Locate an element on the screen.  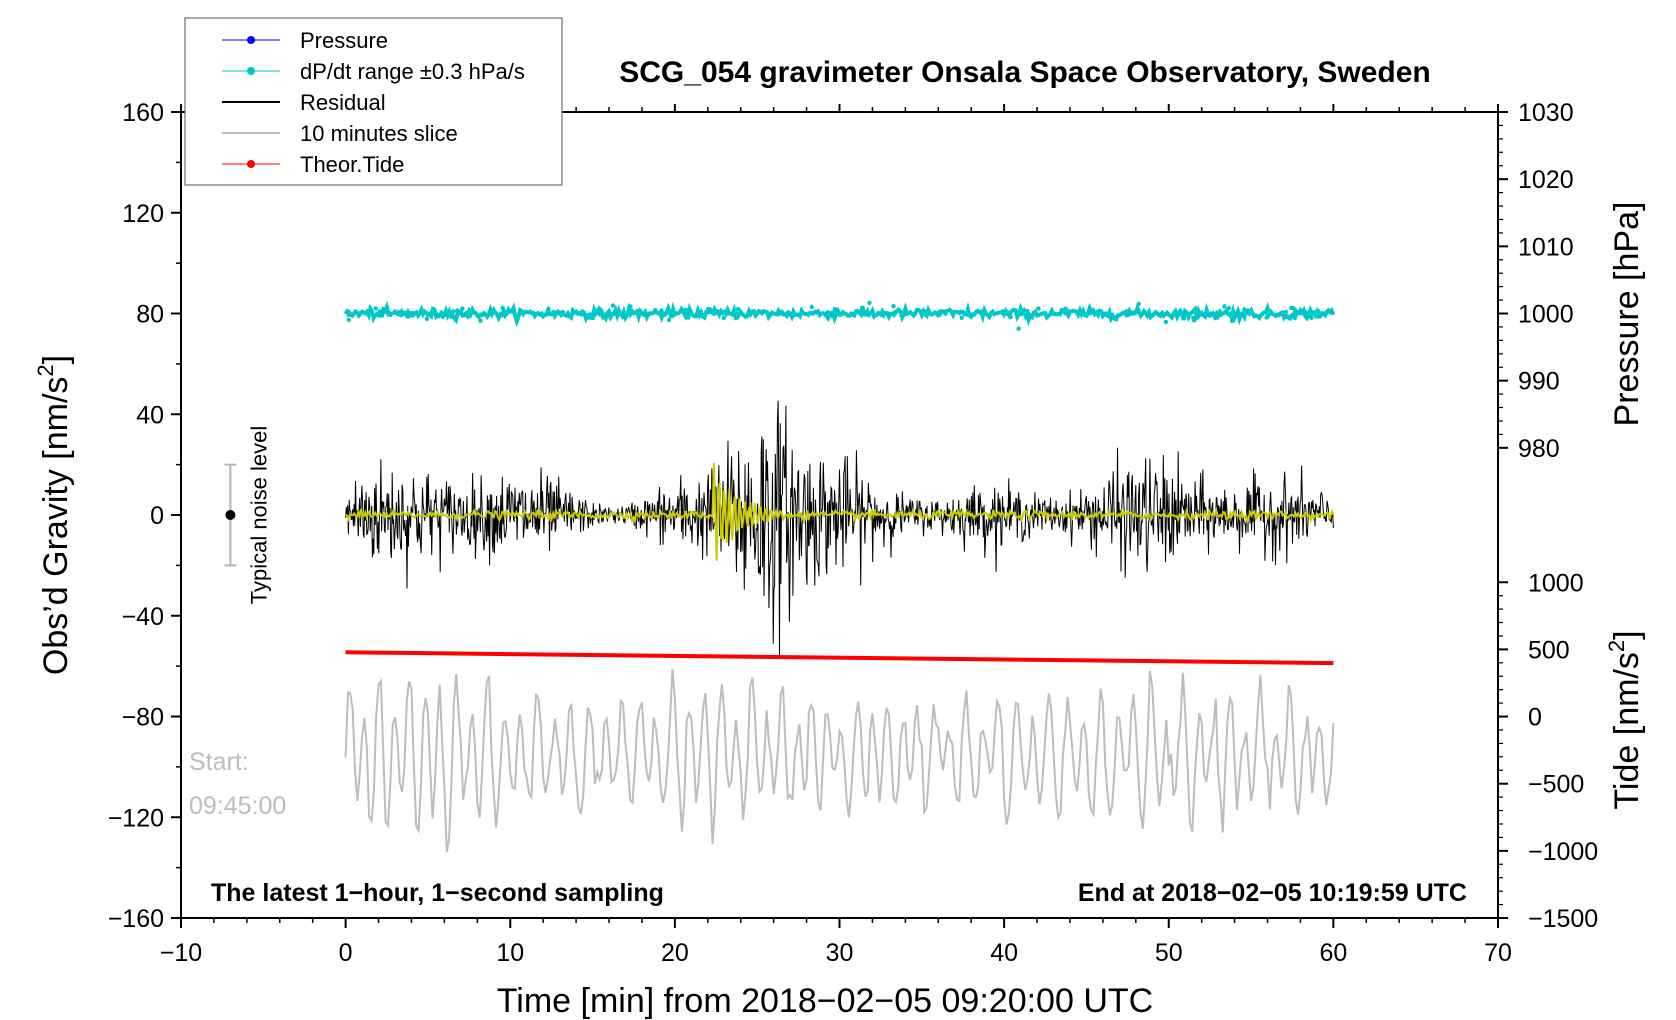
x-tick-label: 10 is located at coordinates (510, 953).